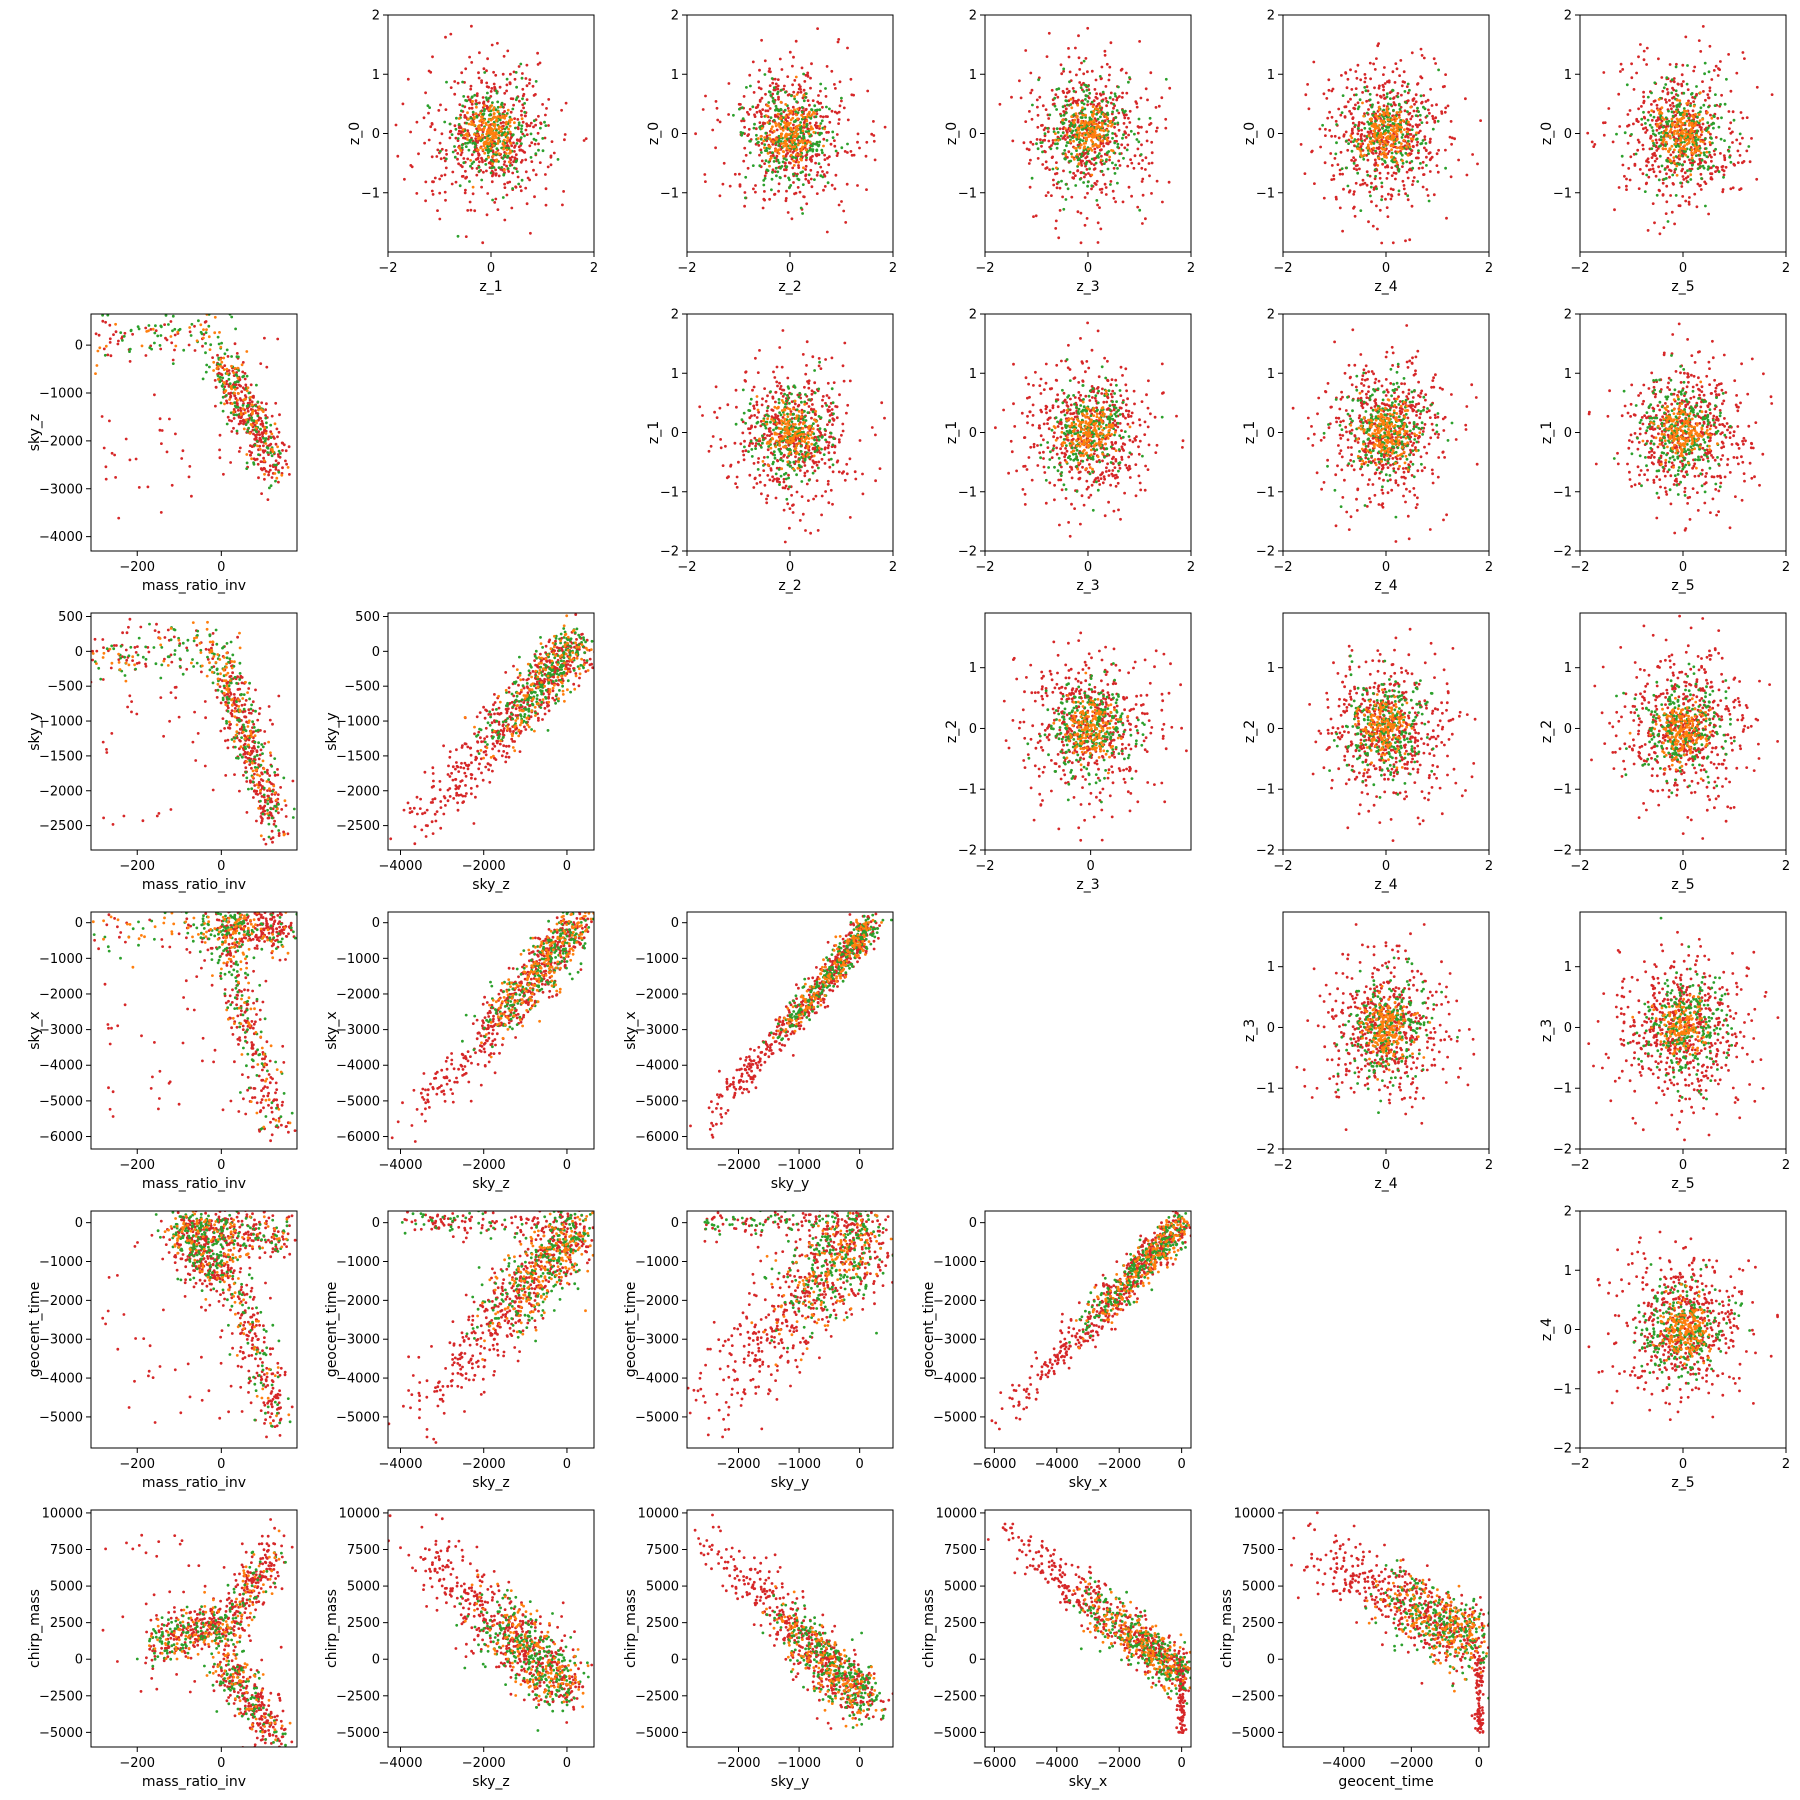 Image resolution: width=1800 pixels, height=1800 pixels. Describe the element at coordinates (1385, 287) in the screenshot. I see `x-axis-label: z_4` at that location.